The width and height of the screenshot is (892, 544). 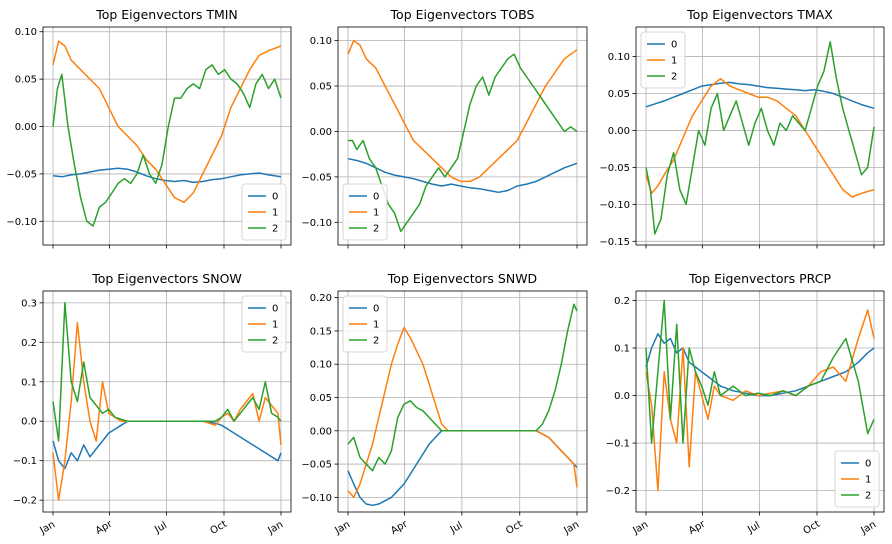 What do you see at coordinates (759, 278) in the screenshot?
I see `chart-title: Top Eigenvectors PRCP` at bounding box center [759, 278].